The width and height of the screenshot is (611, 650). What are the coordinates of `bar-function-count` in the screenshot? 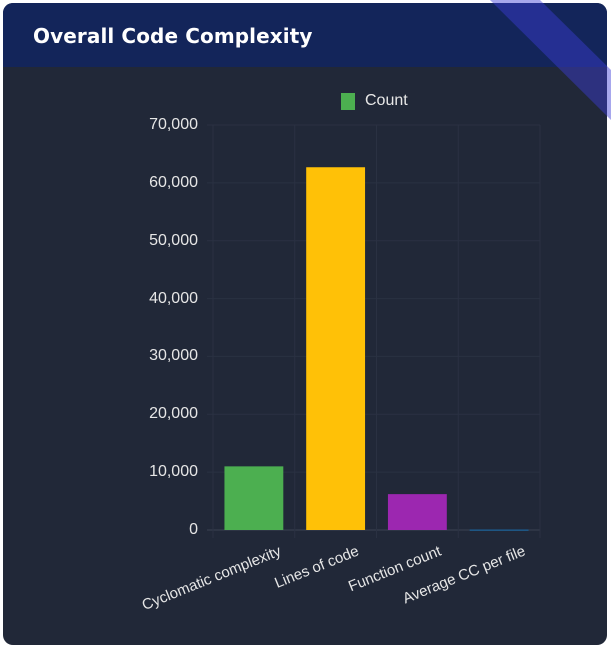 It's located at (417, 512).